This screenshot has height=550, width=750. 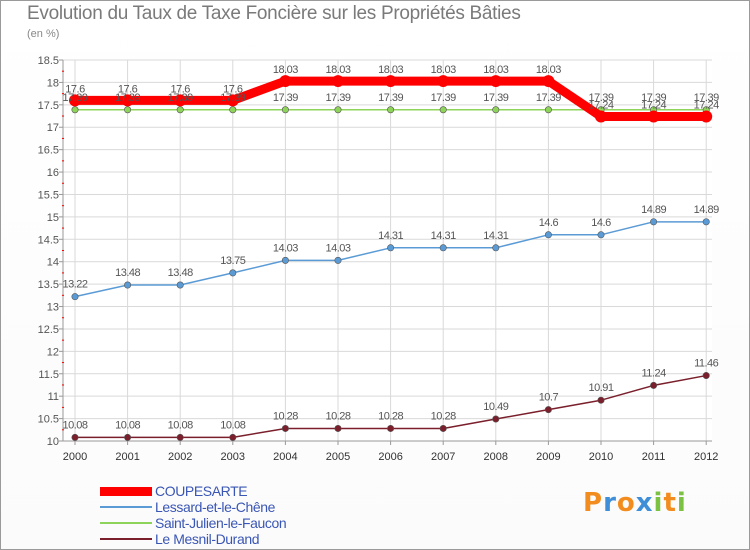 What do you see at coordinates (53, 308) in the screenshot?
I see `y-tick-label: 13` at bounding box center [53, 308].